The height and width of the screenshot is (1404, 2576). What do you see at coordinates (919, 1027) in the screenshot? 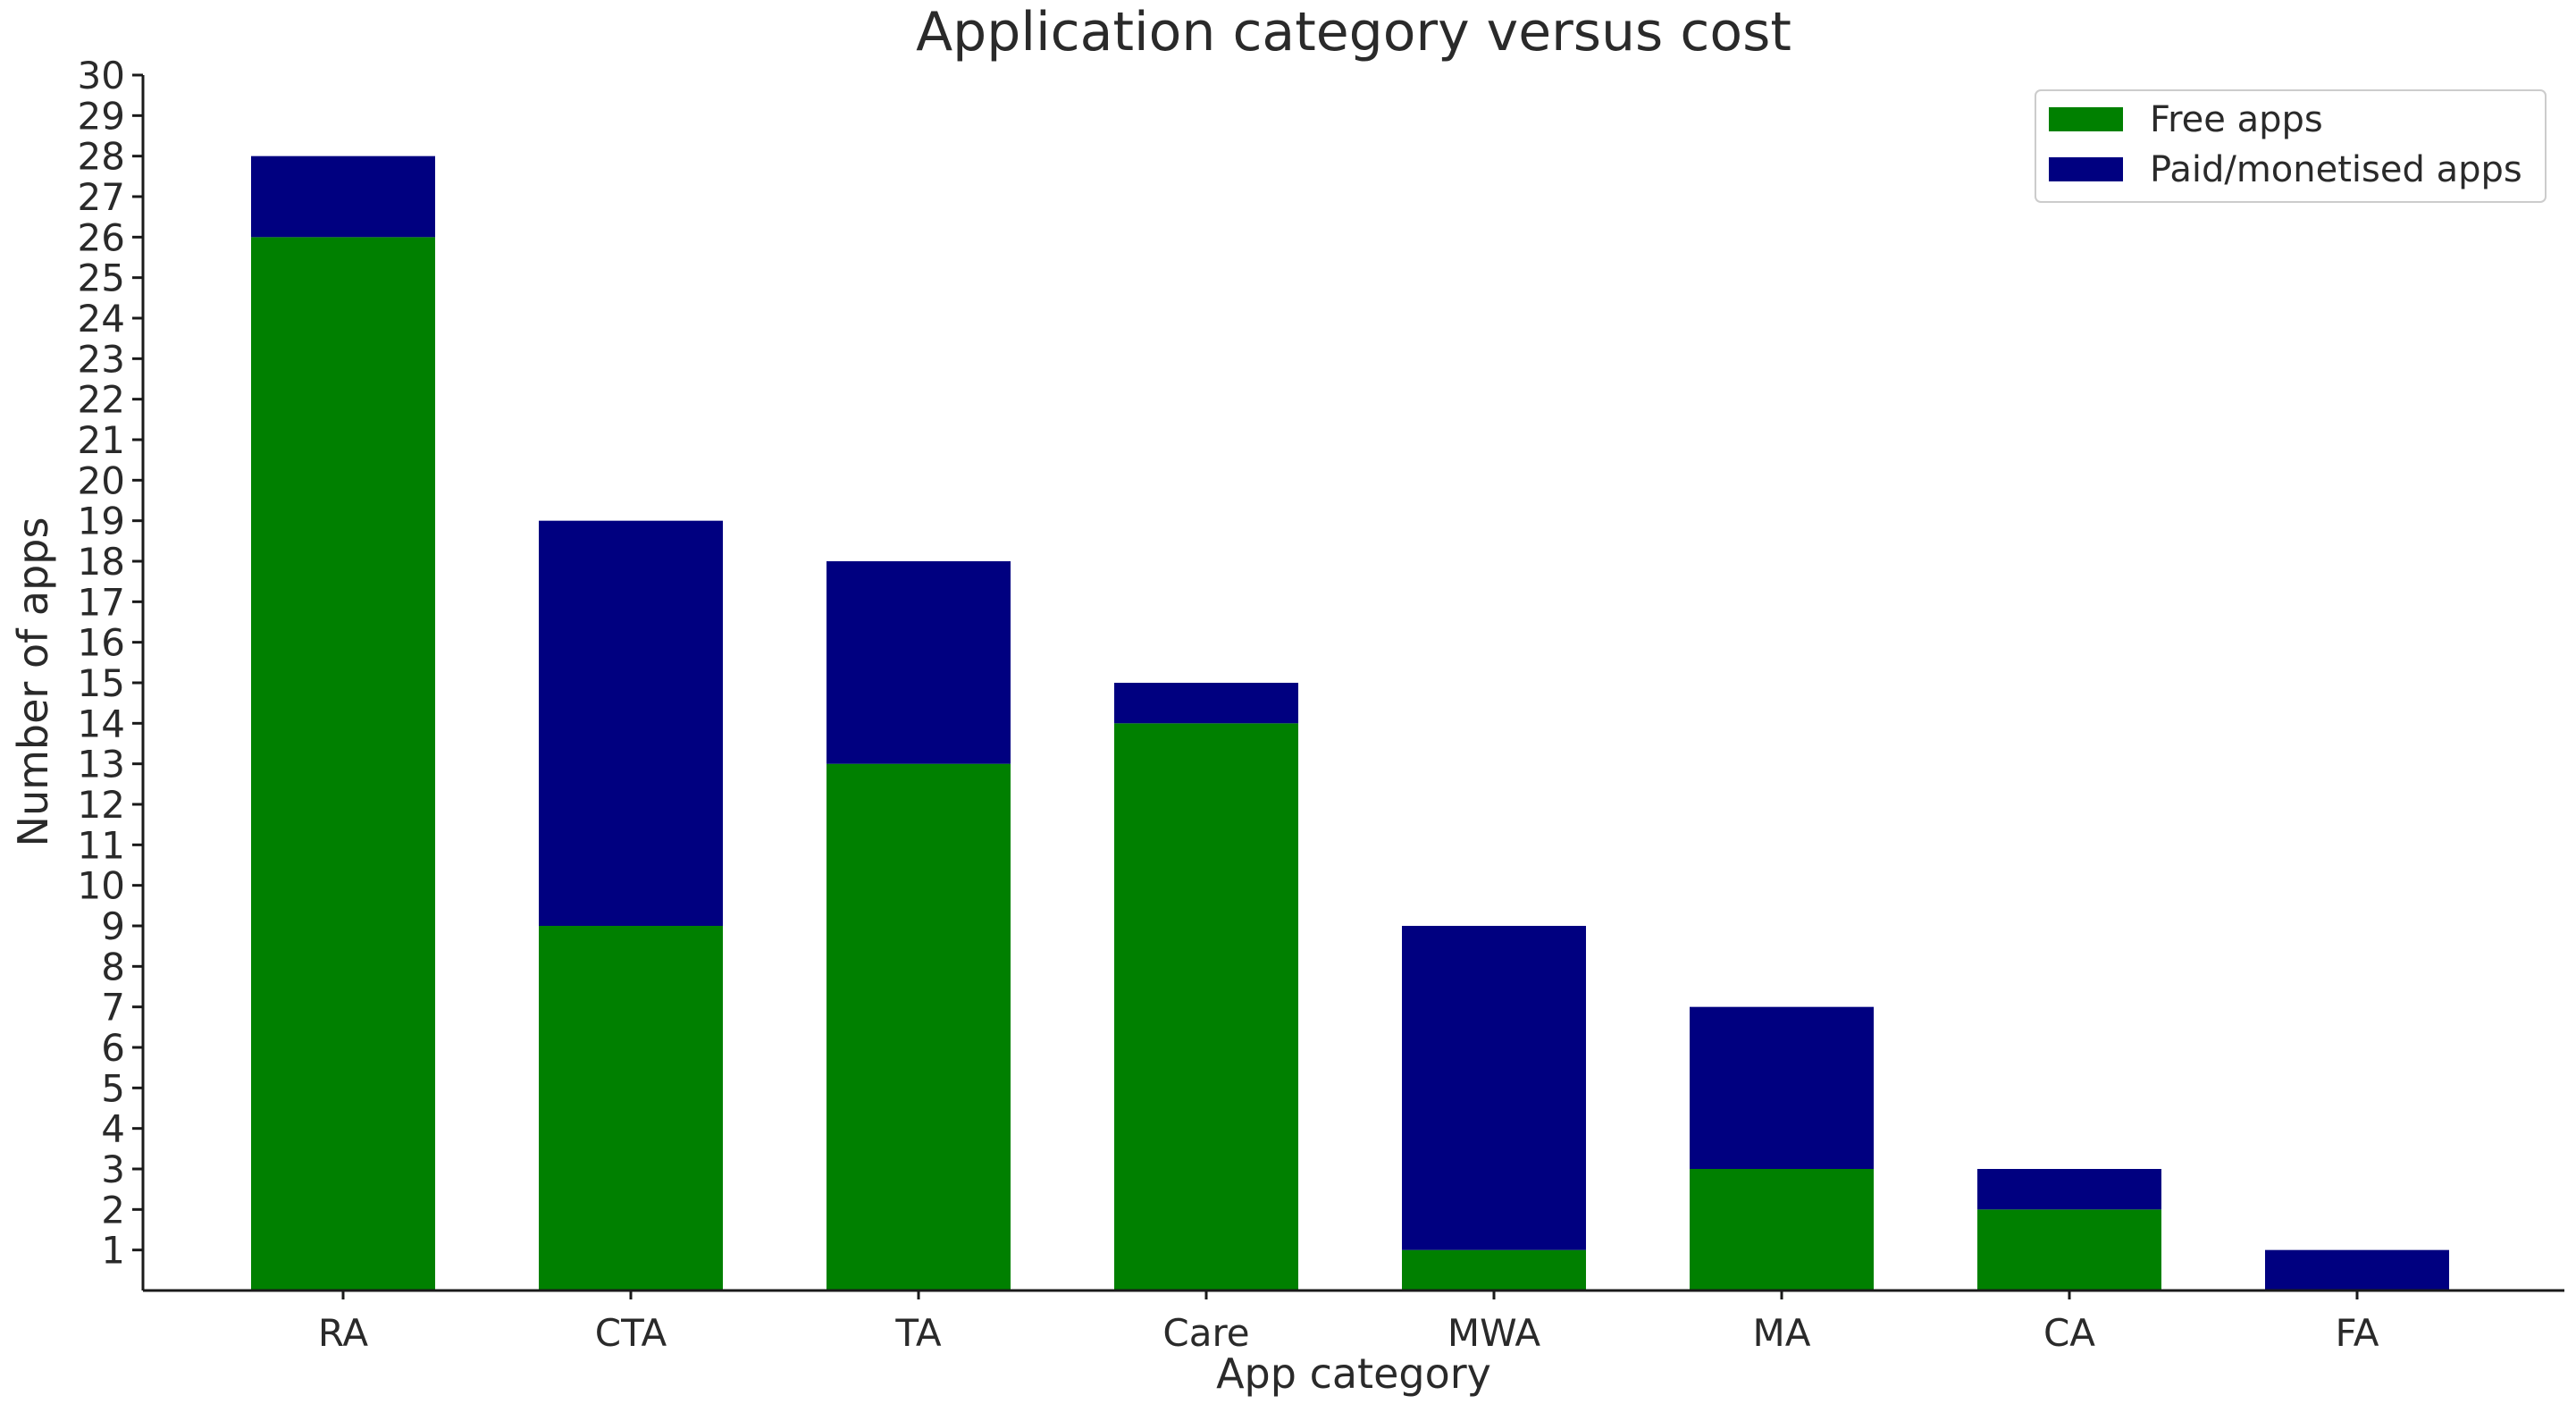
I see `bar-ta-free` at bounding box center [919, 1027].